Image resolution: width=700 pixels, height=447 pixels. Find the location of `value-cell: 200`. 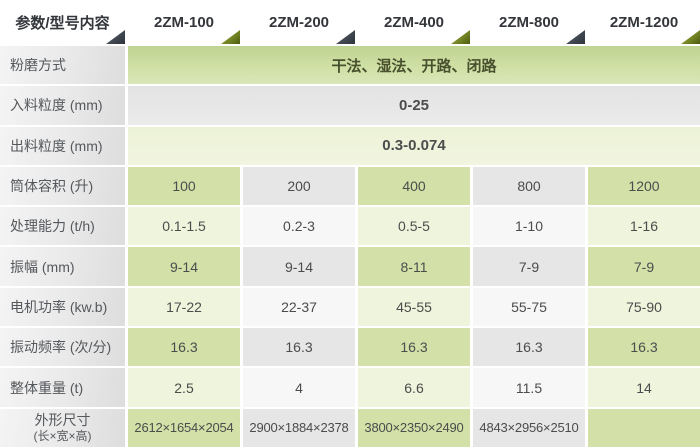

value-cell: 200 is located at coordinates (299, 186).